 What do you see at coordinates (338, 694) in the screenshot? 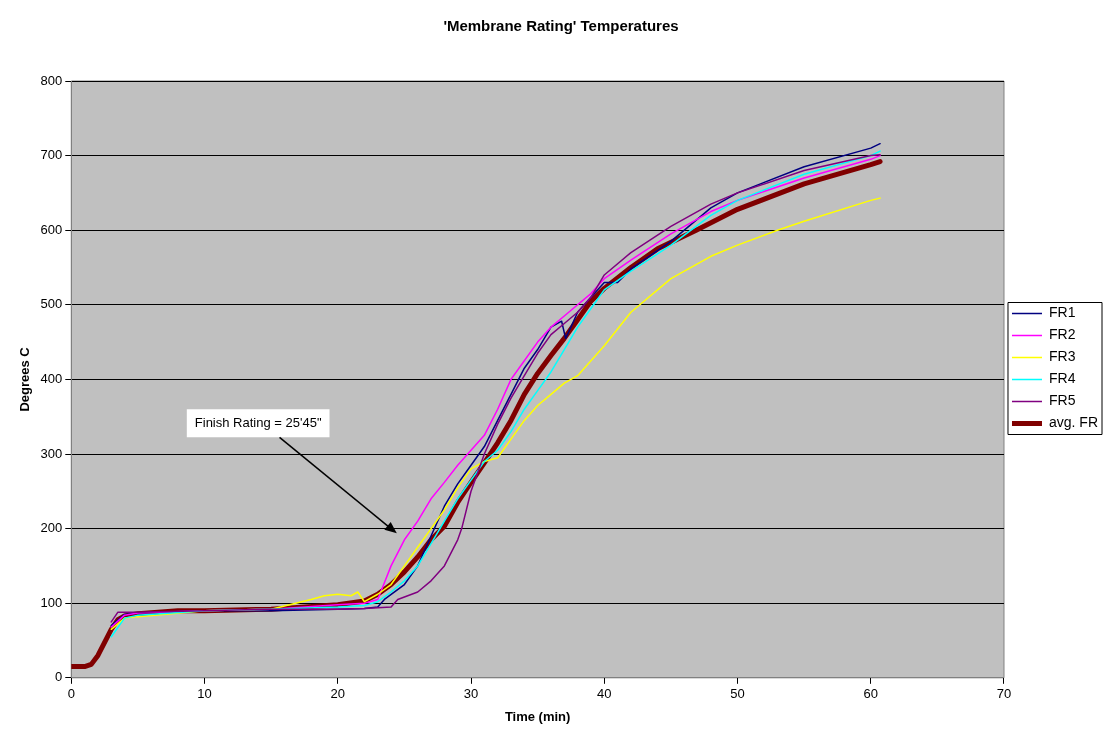
I see `x-tick-label: 20` at bounding box center [338, 694].